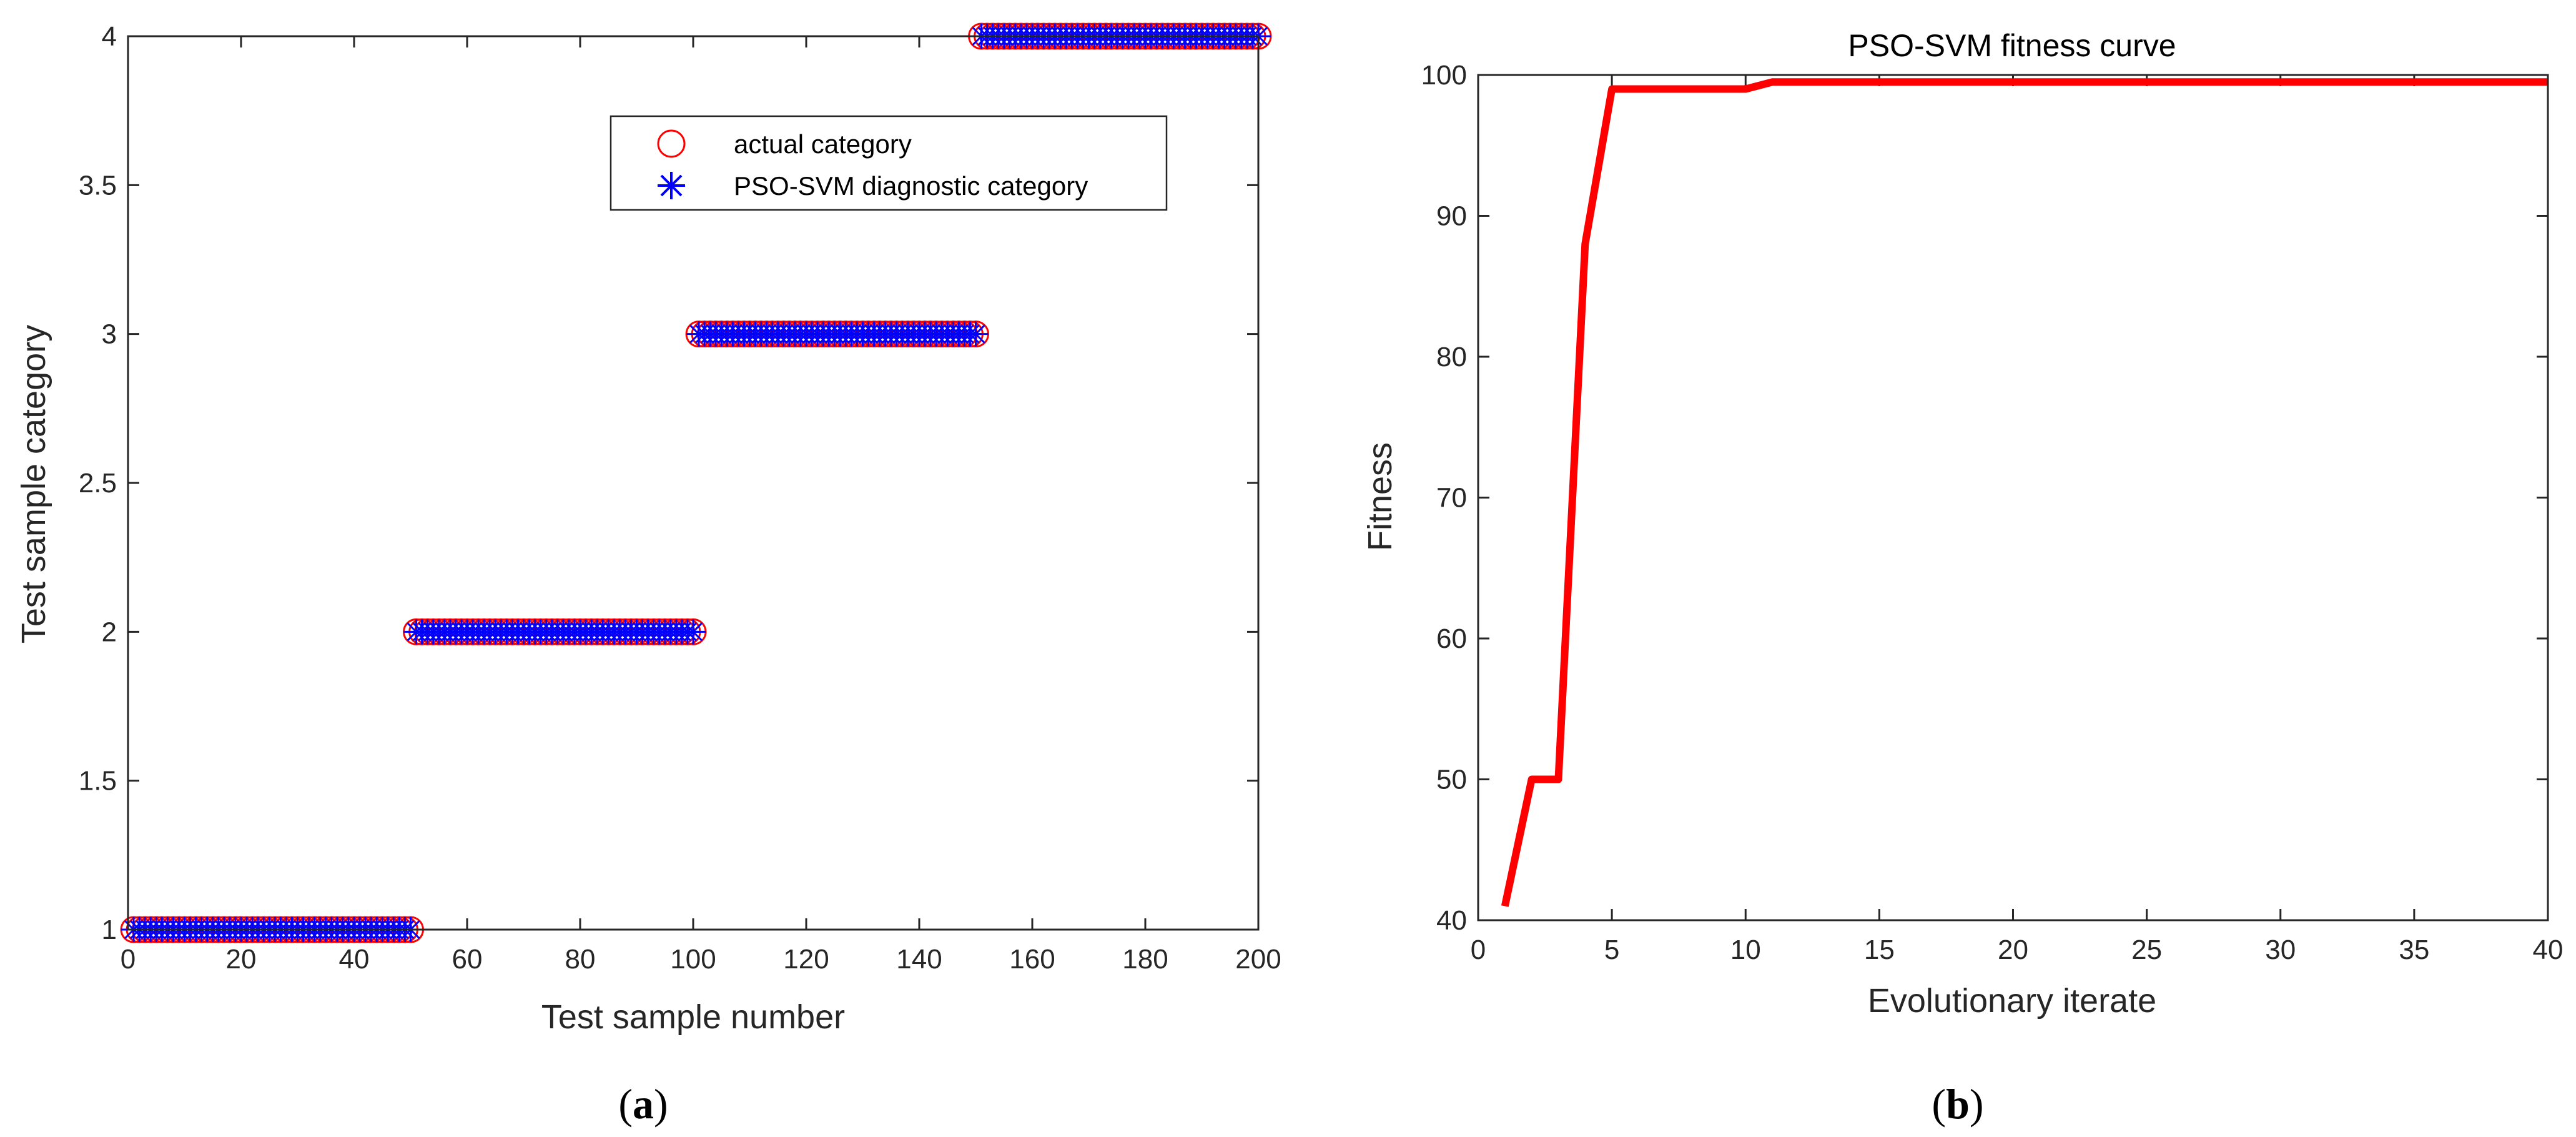  What do you see at coordinates (911, 186) in the screenshot?
I see `legend-entry-pso-svm-diagnostic-category: PSO-SVM diagnostic category` at bounding box center [911, 186].